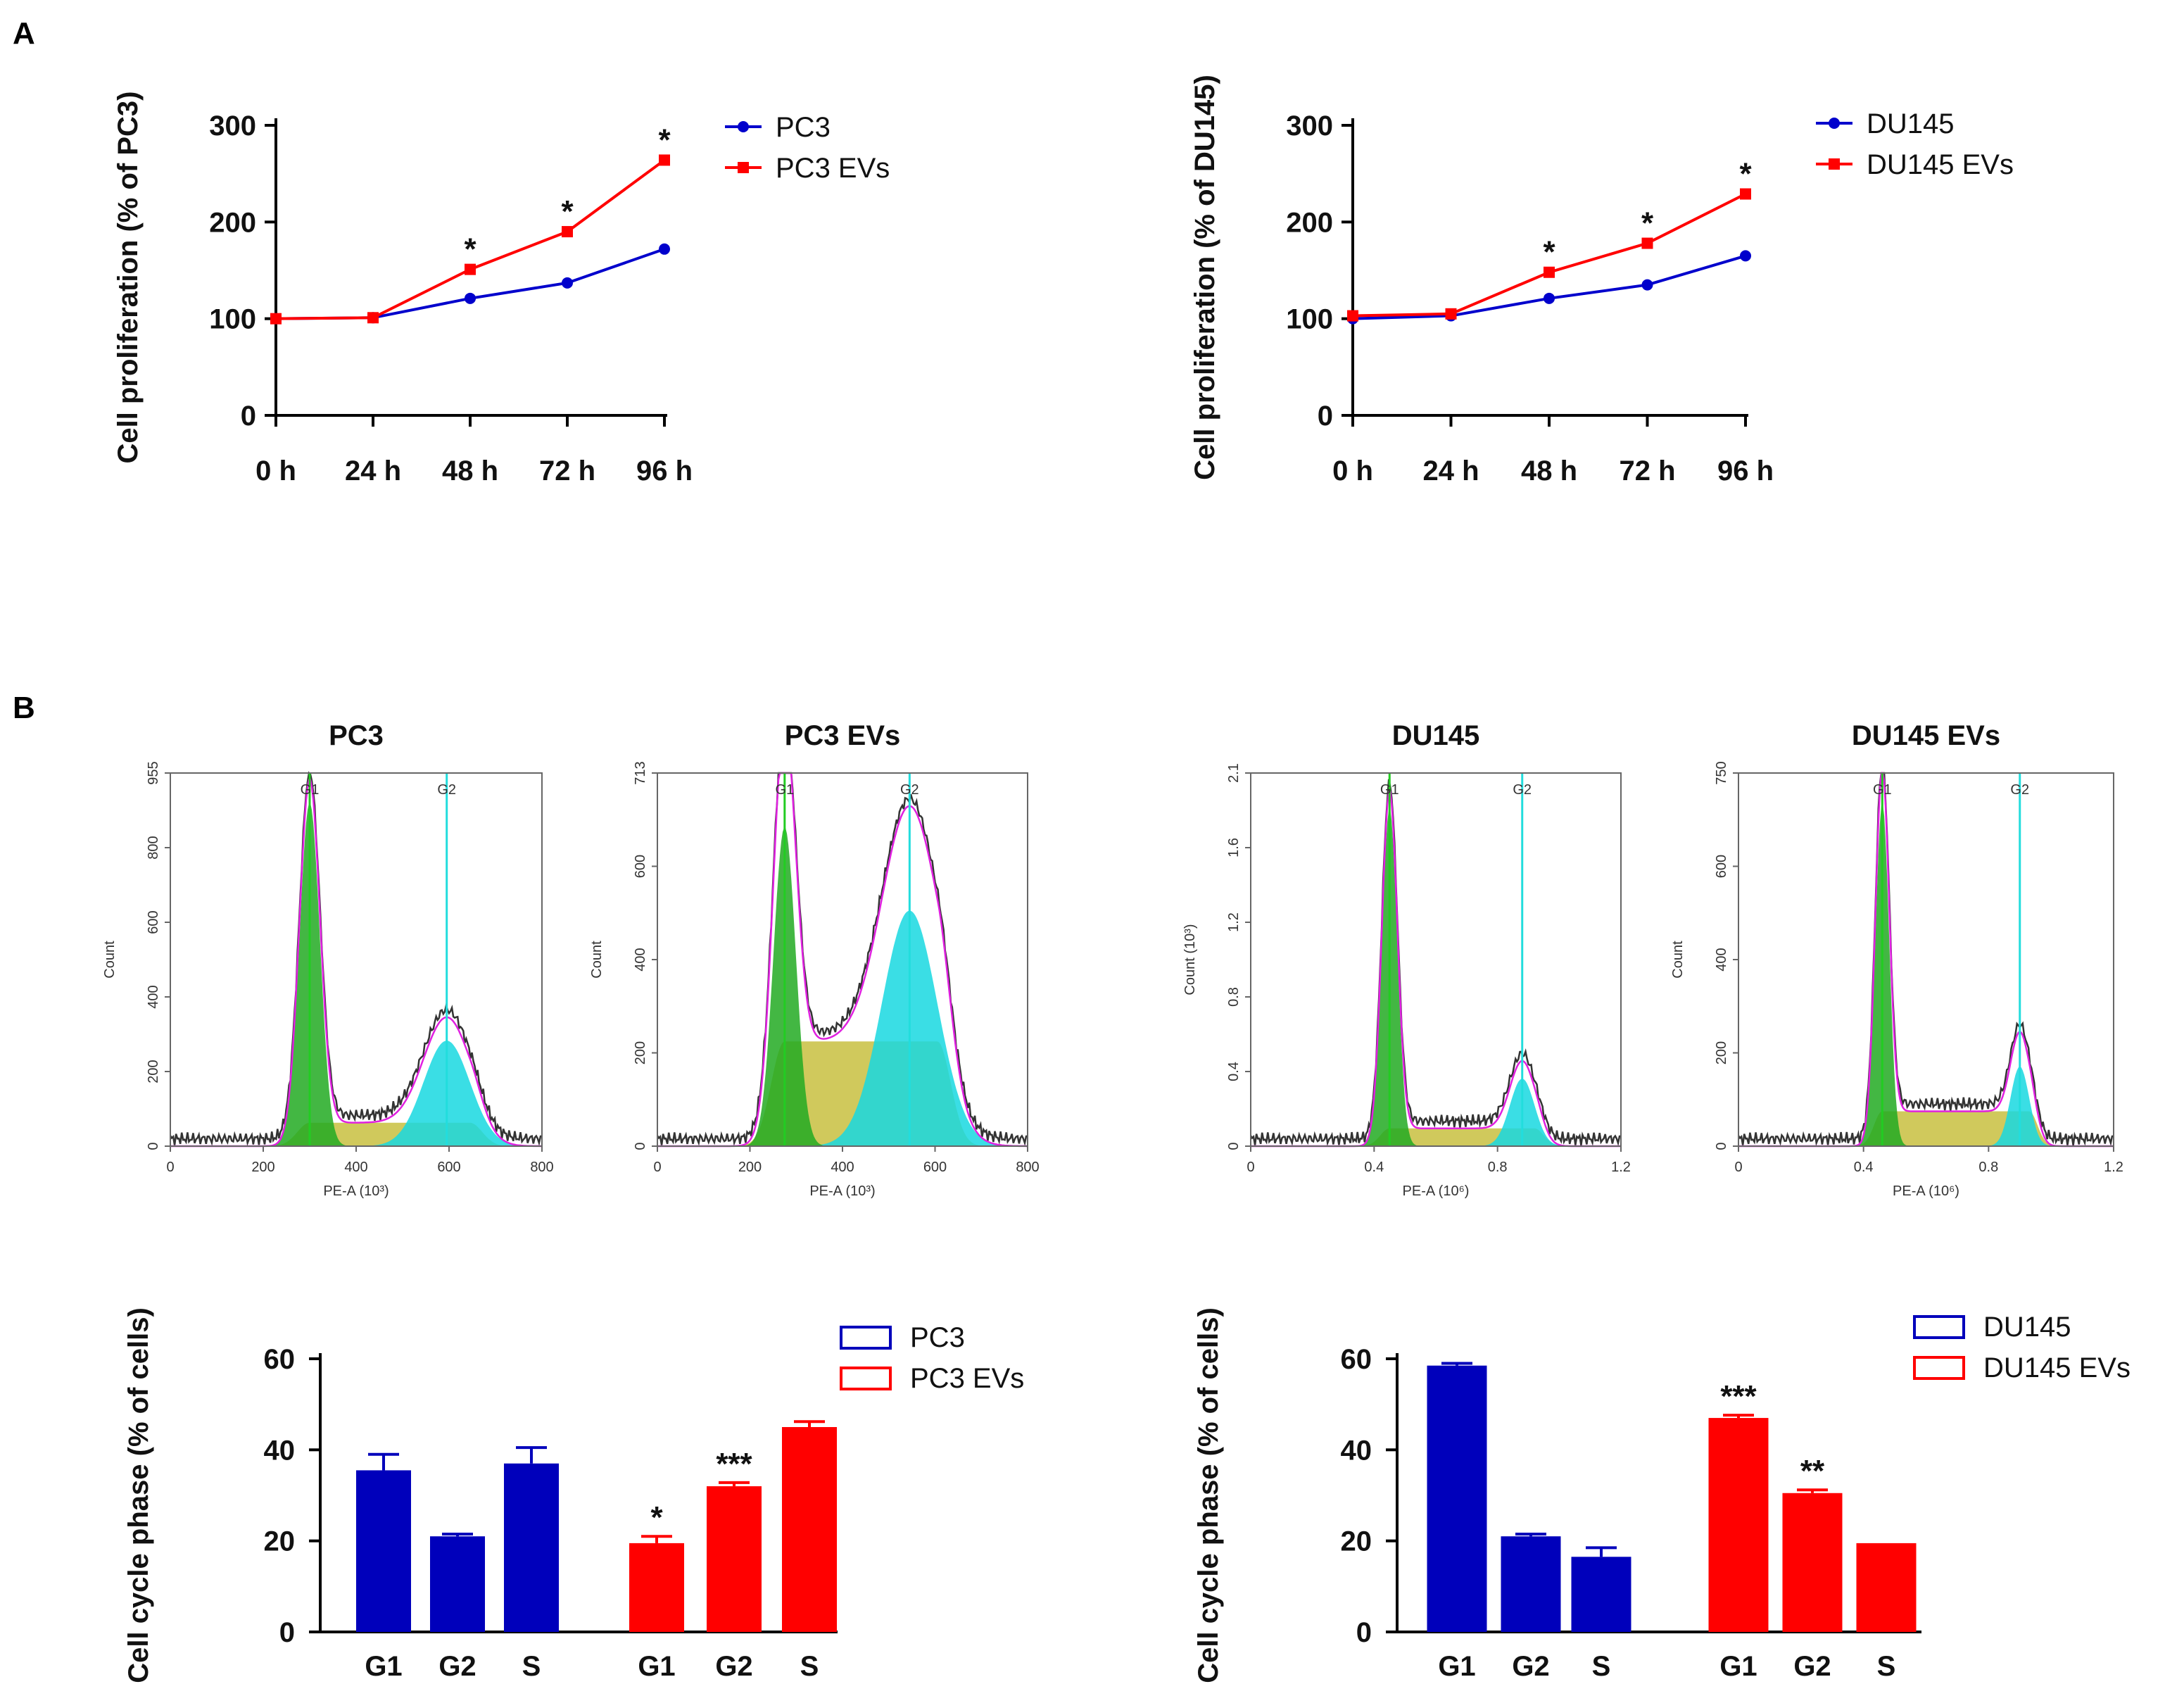 Image resolution: width=2184 pixels, height=1696 pixels. I want to click on y-tick-label: 2.1, so click(1234, 773).